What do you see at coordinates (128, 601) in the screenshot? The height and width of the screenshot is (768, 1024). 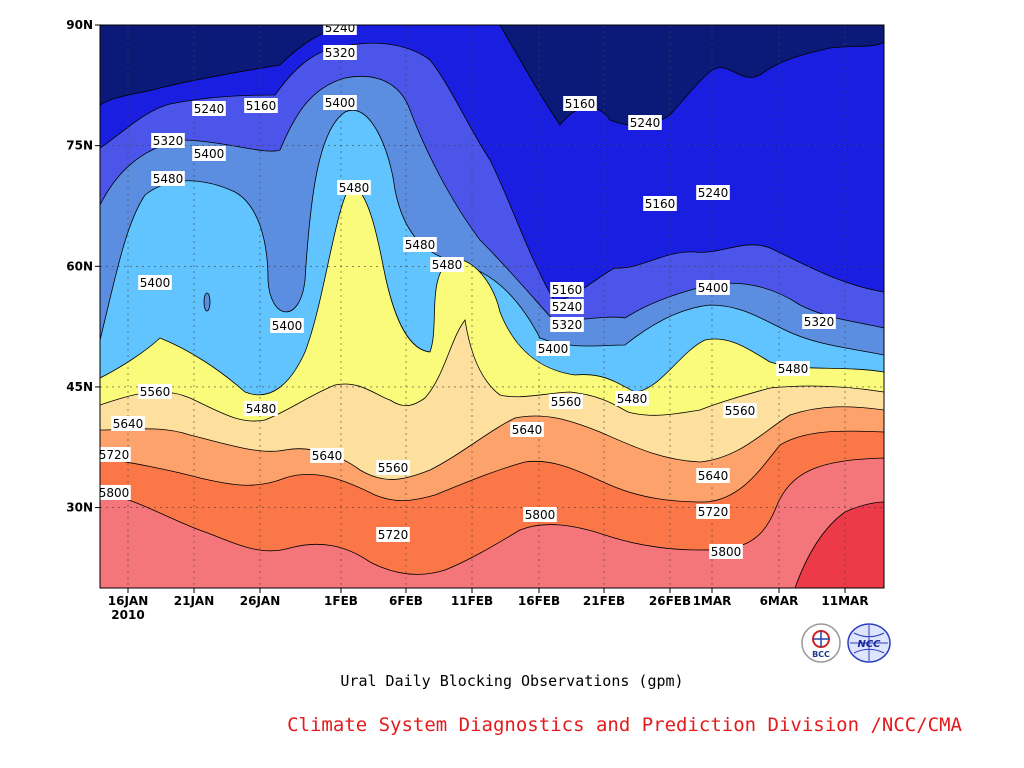 I see `x-tick-label: 16JAN` at bounding box center [128, 601].